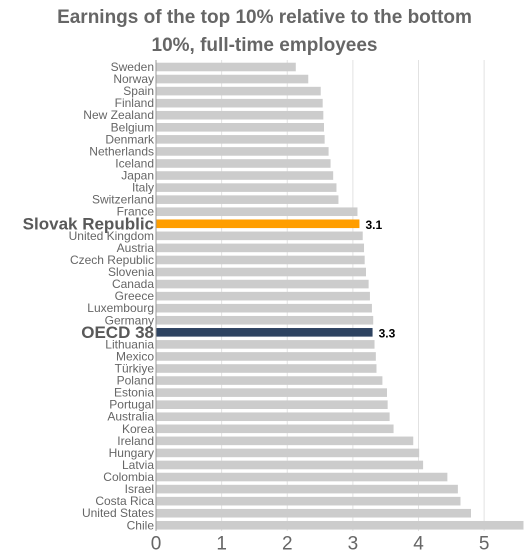 The height and width of the screenshot is (553, 529). What do you see at coordinates (136, 248) in the screenshot?
I see `category-label: Austria` at bounding box center [136, 248].